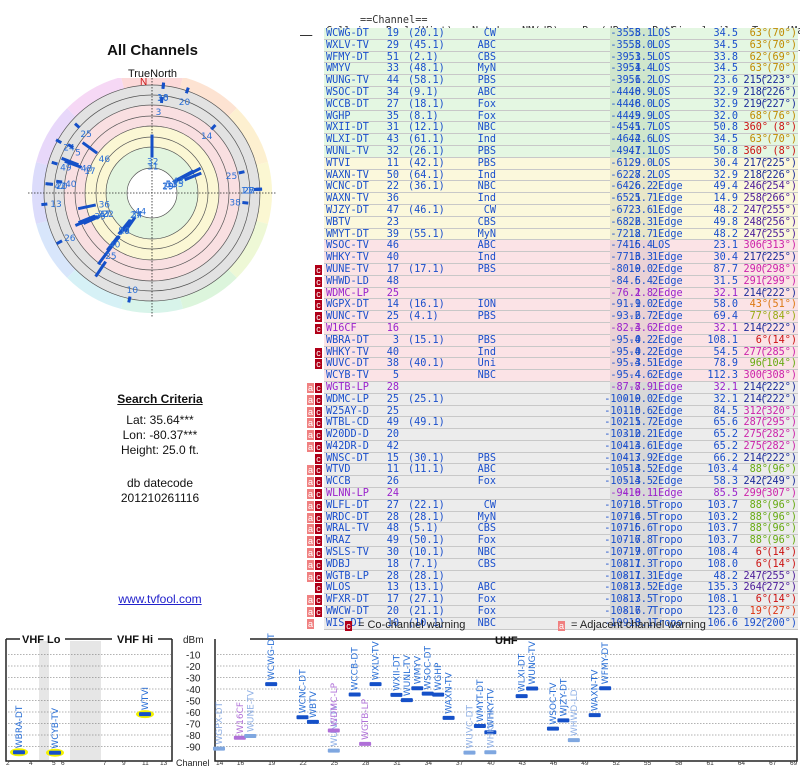 Image resolution: width=800 pixels, height=768 pixels. Describe the element at coordinates (397, 672) in the screenshot. I see `station-signal-label: WXII-DT` at that location.